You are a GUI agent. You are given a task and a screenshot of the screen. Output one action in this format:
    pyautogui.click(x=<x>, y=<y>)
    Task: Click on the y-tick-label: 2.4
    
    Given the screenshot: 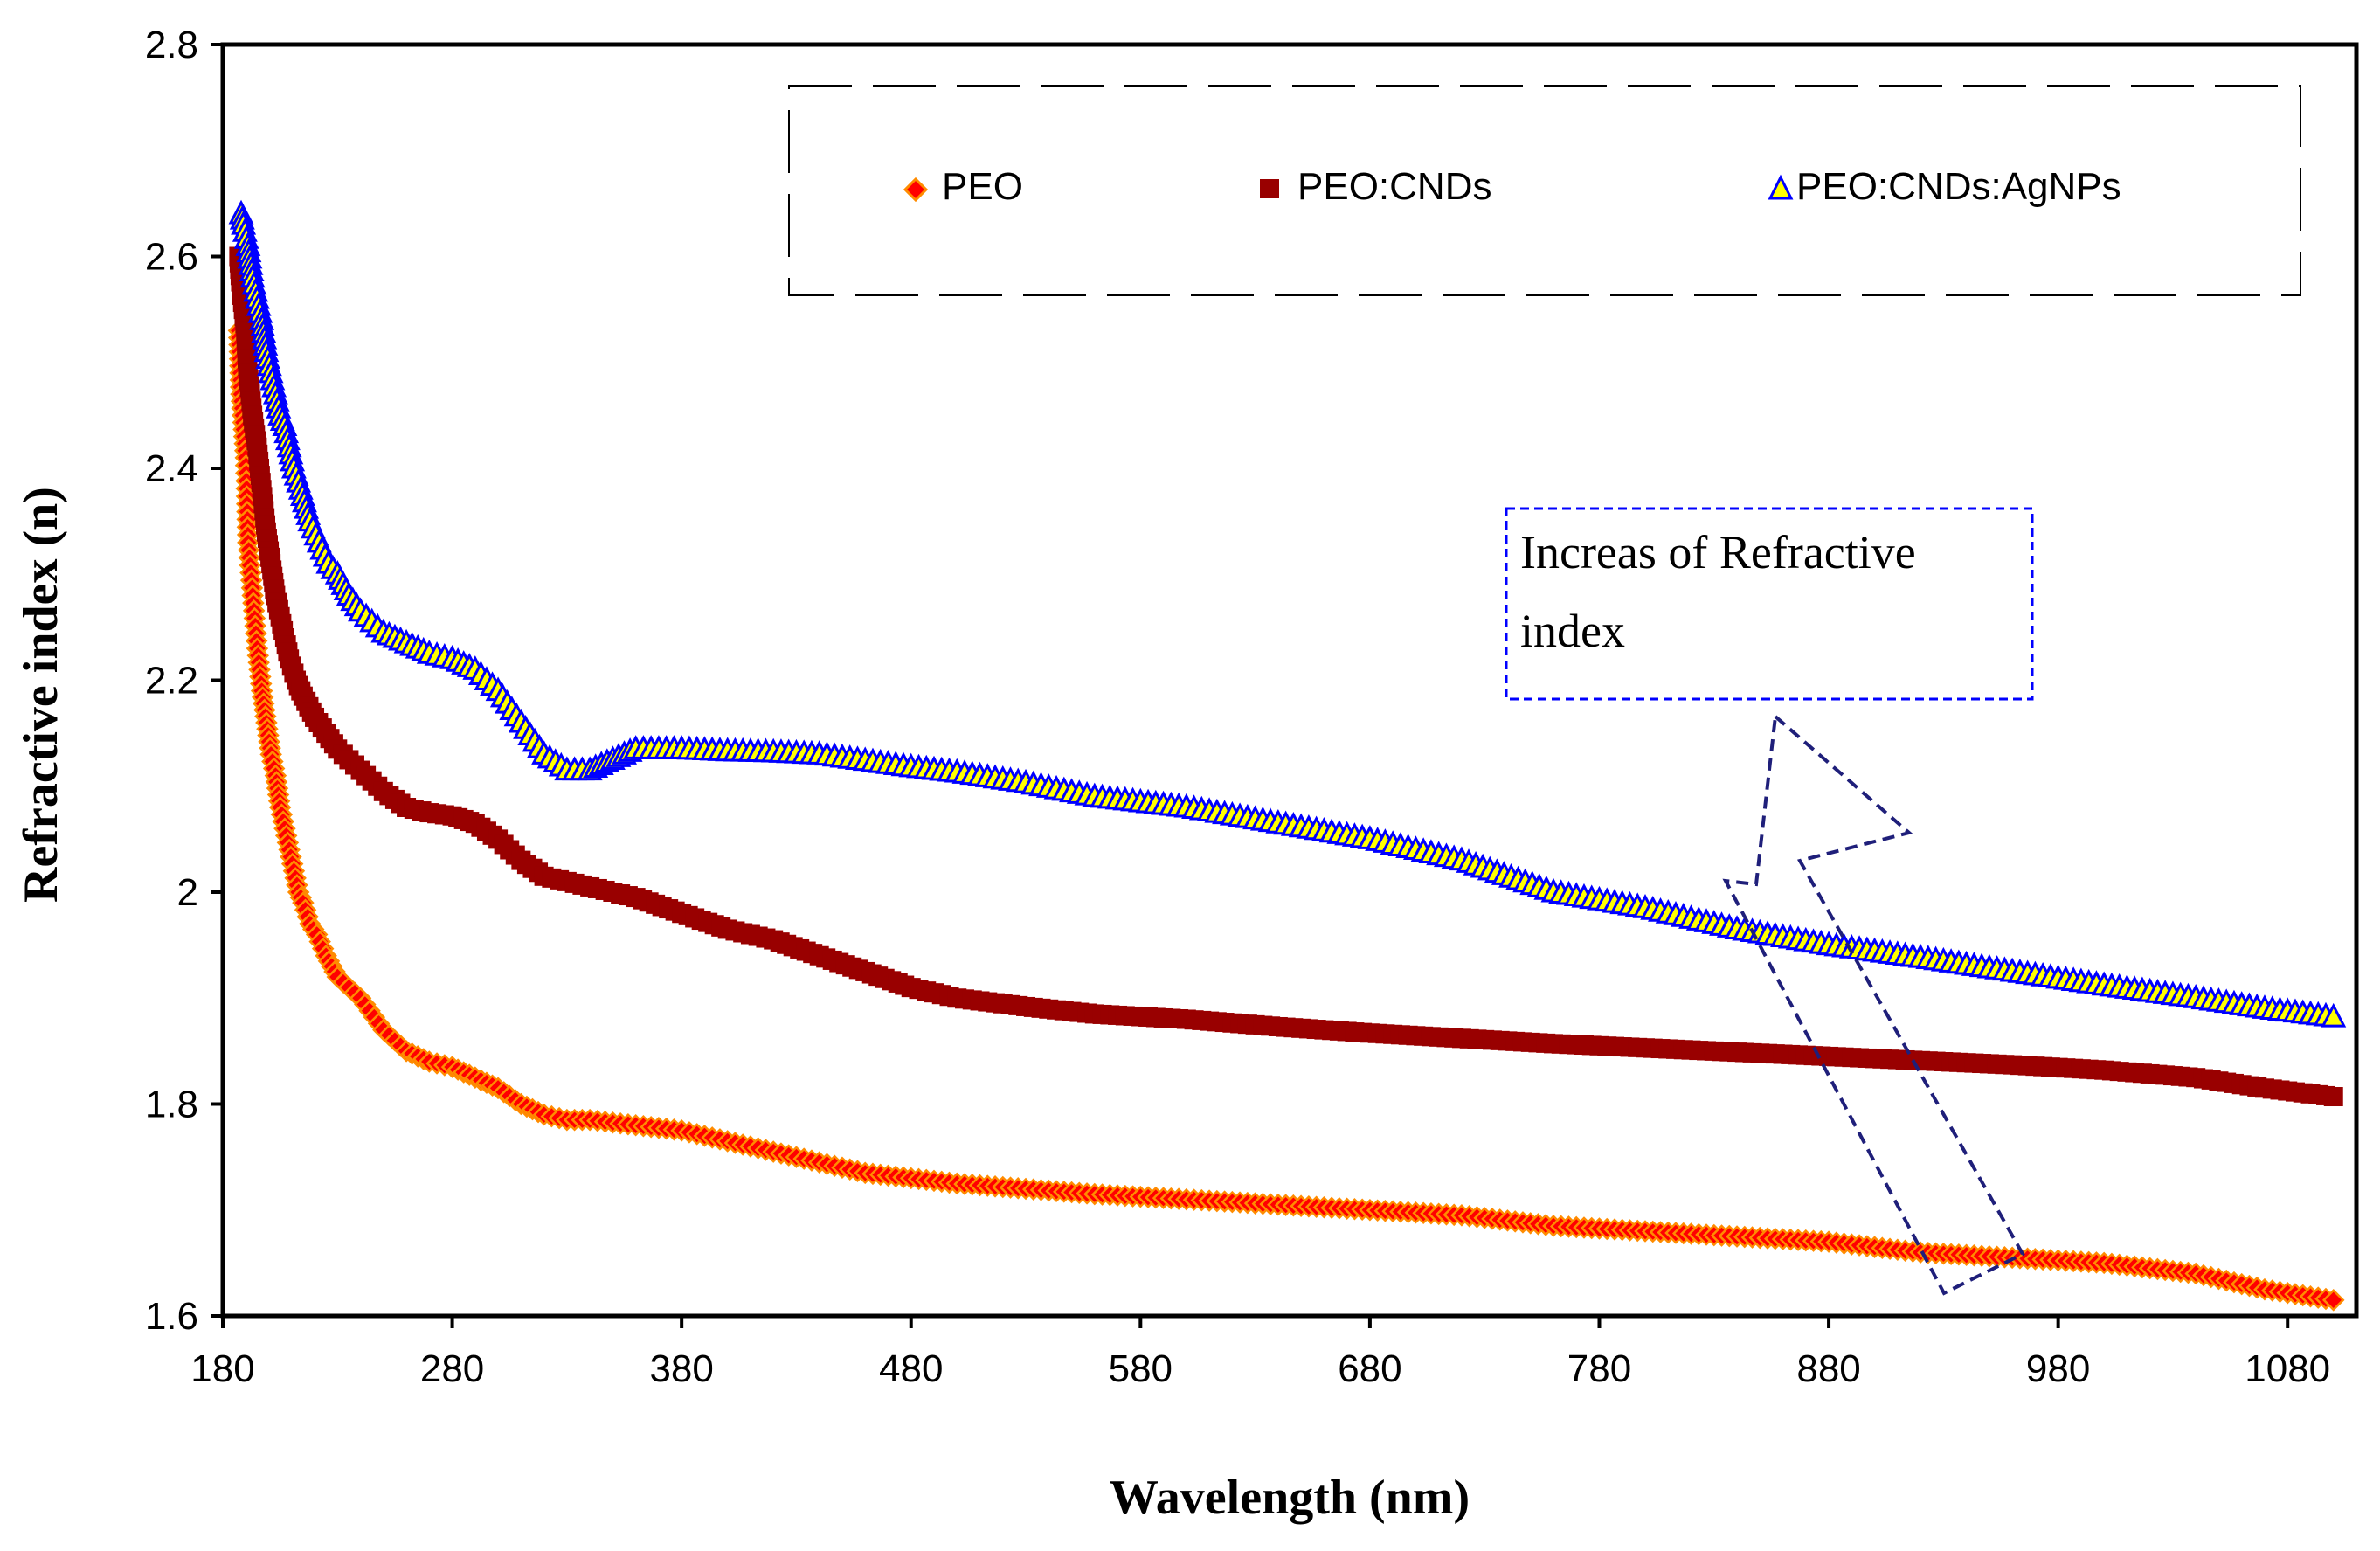 What is the action you would take?
    pyautogui.click(x=171, y=468)
    